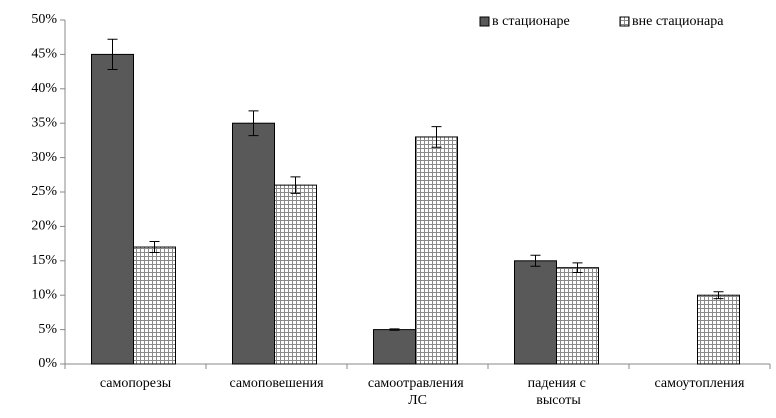 The width and height of the screenshot is (776, 418). Describe the element at coordinates (44, 122) in the screenshot. I see `y-tick-label: 35%` at that location.